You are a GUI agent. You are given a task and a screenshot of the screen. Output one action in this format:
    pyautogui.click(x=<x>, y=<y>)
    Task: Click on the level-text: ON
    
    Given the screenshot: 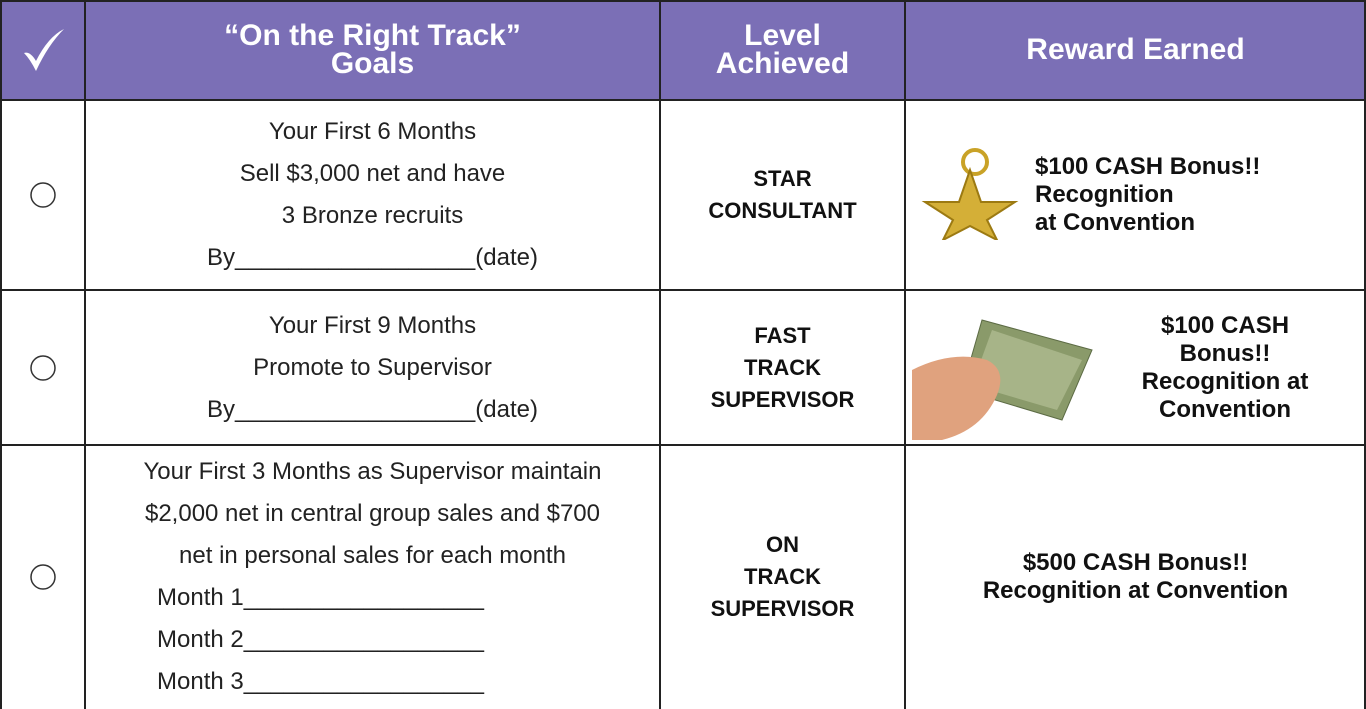 What is the action you would take?
    pyautogui.click(x=782, y=544)
    